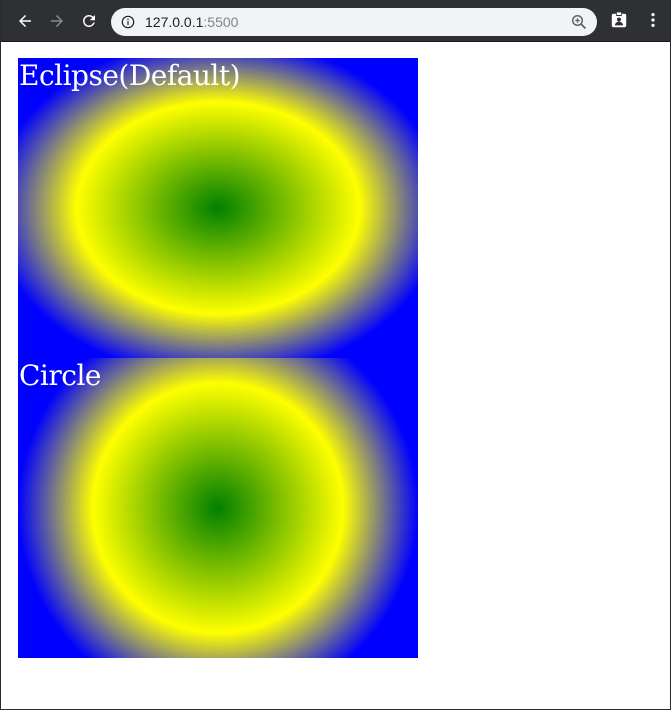 The image size is (671, 711). I want to click on forward-button, so click(57, 21).